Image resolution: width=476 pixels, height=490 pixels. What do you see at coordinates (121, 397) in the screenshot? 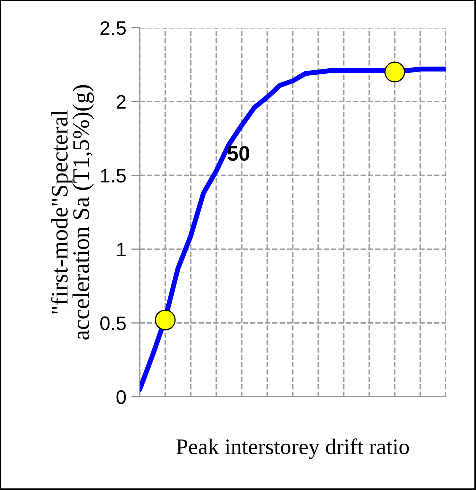
I see `y-tick-label: 0` at bounding box center [121, 397].